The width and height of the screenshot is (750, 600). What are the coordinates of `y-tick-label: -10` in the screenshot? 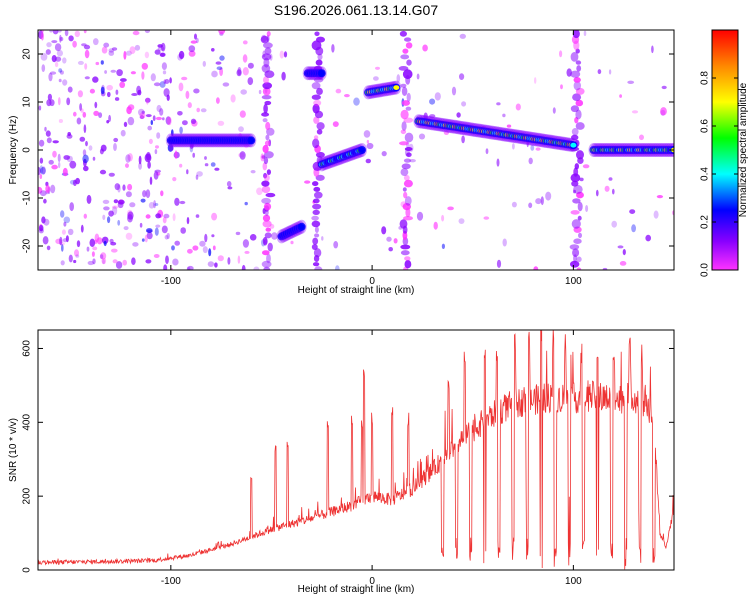 It's located at (27, 197).